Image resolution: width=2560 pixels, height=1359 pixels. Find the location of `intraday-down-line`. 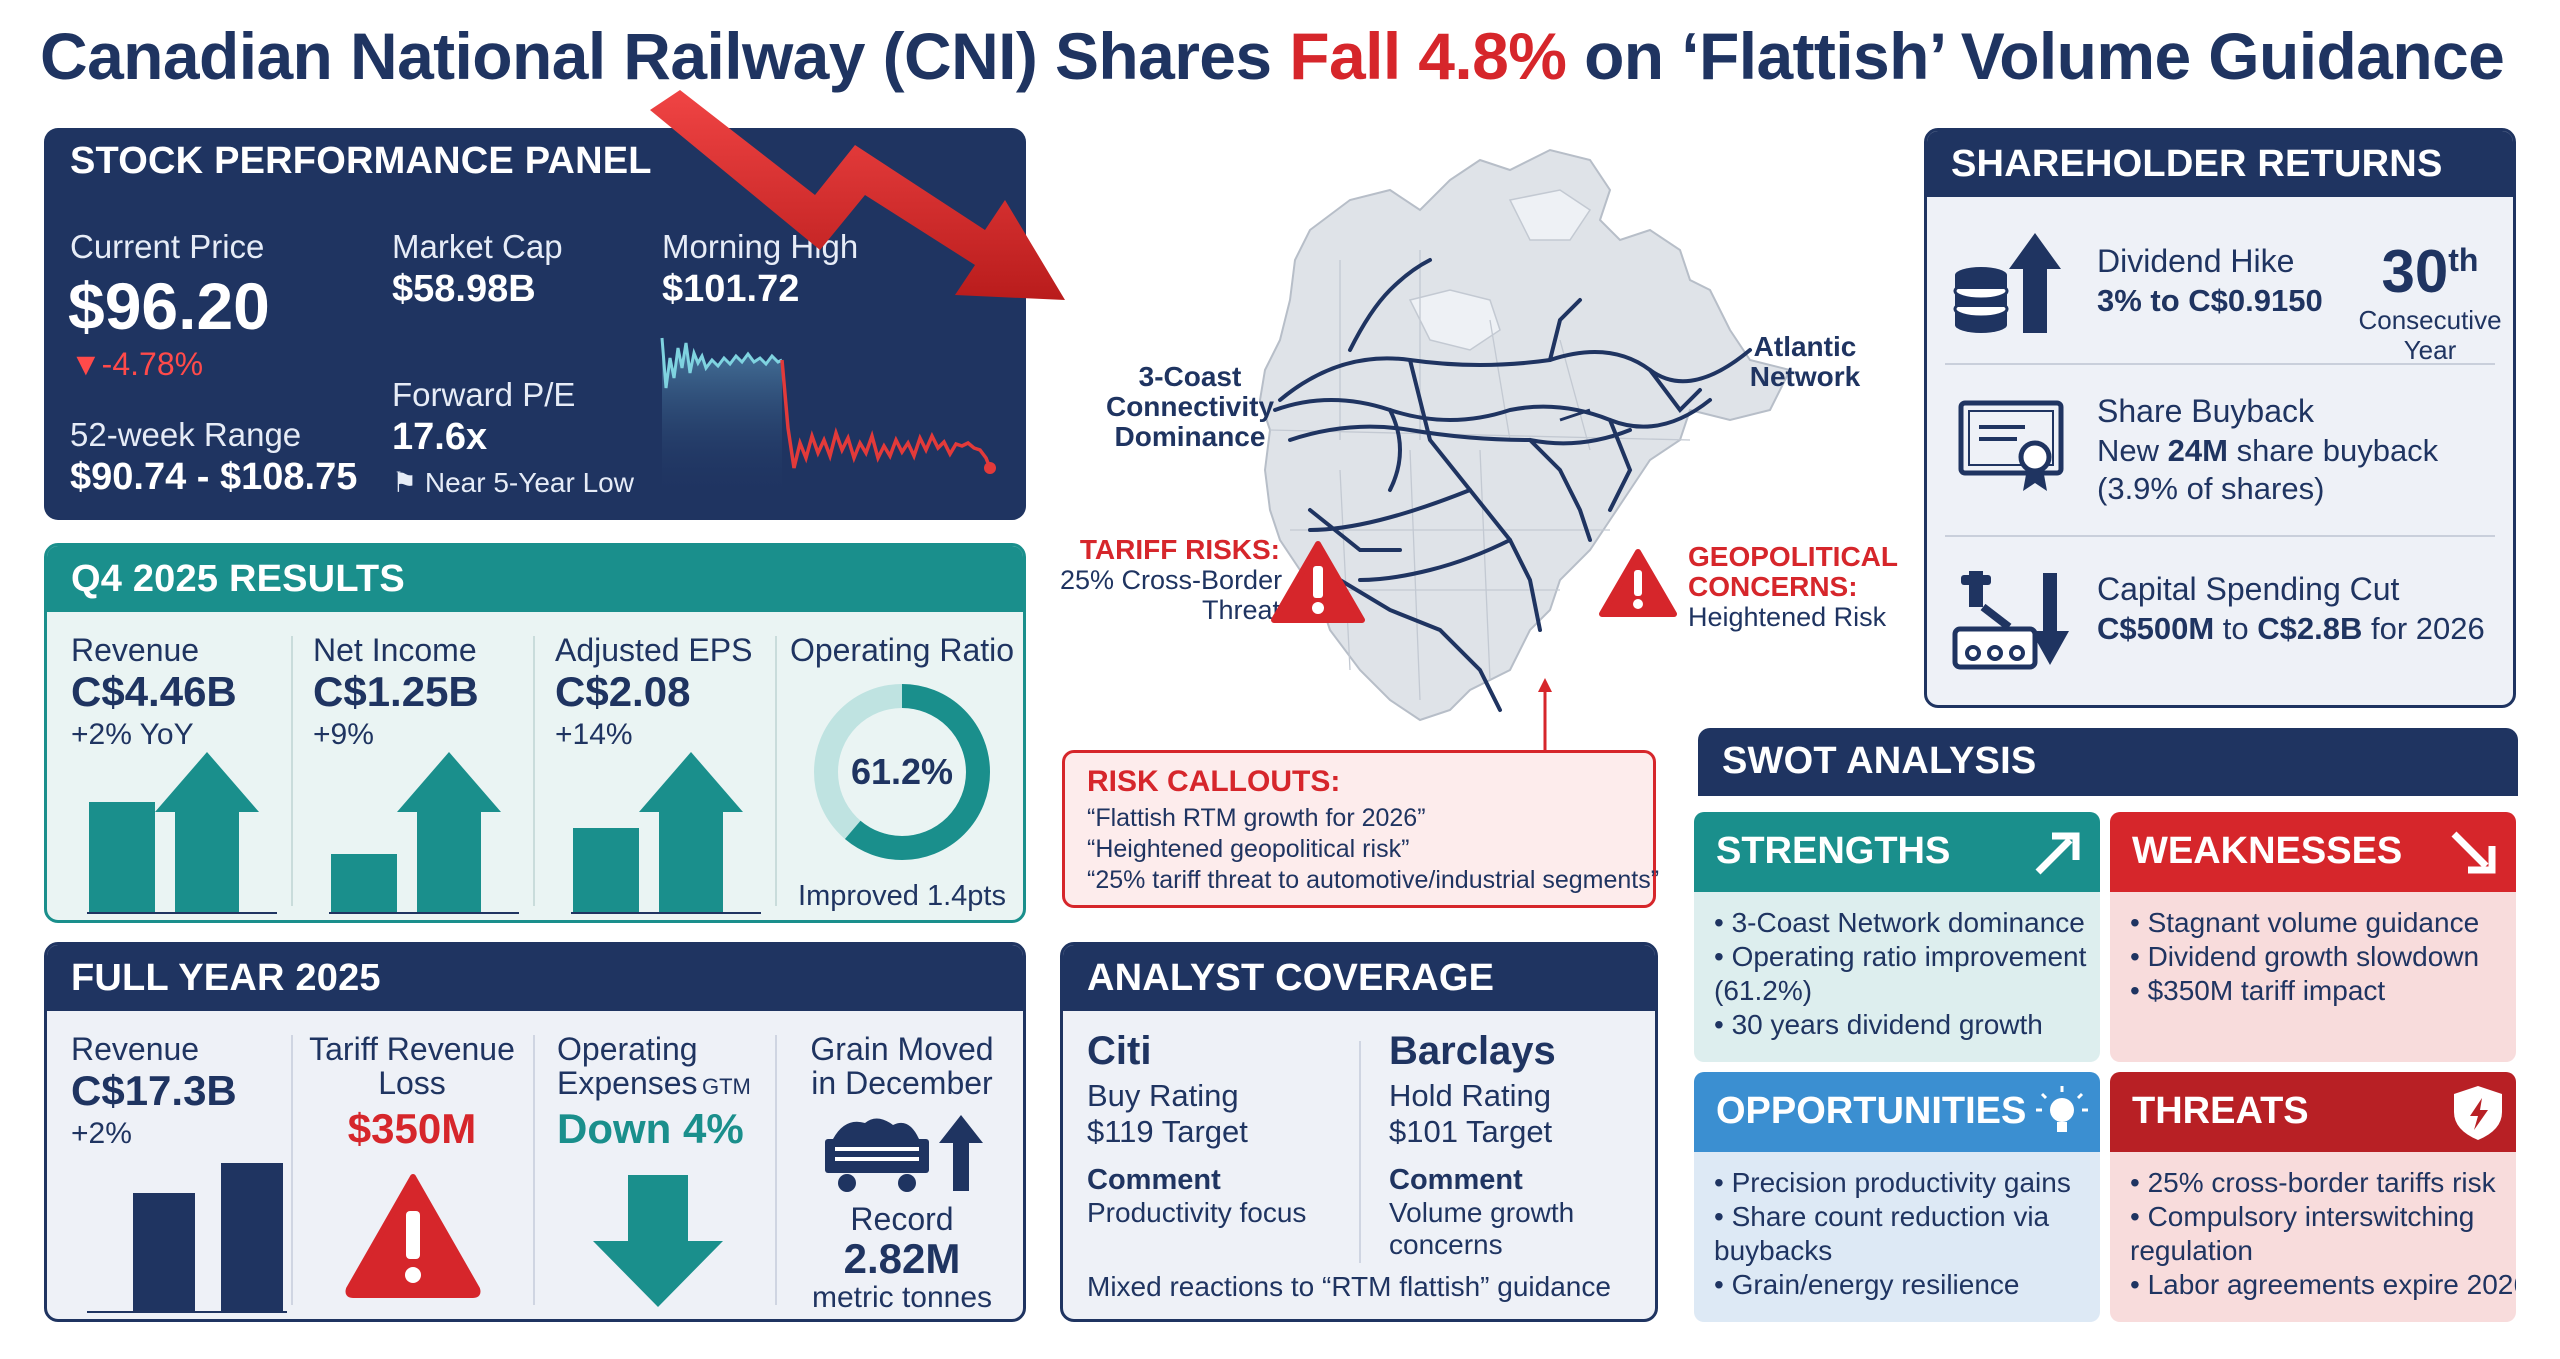

intraday-down-line is located at coordinates (886, 414).